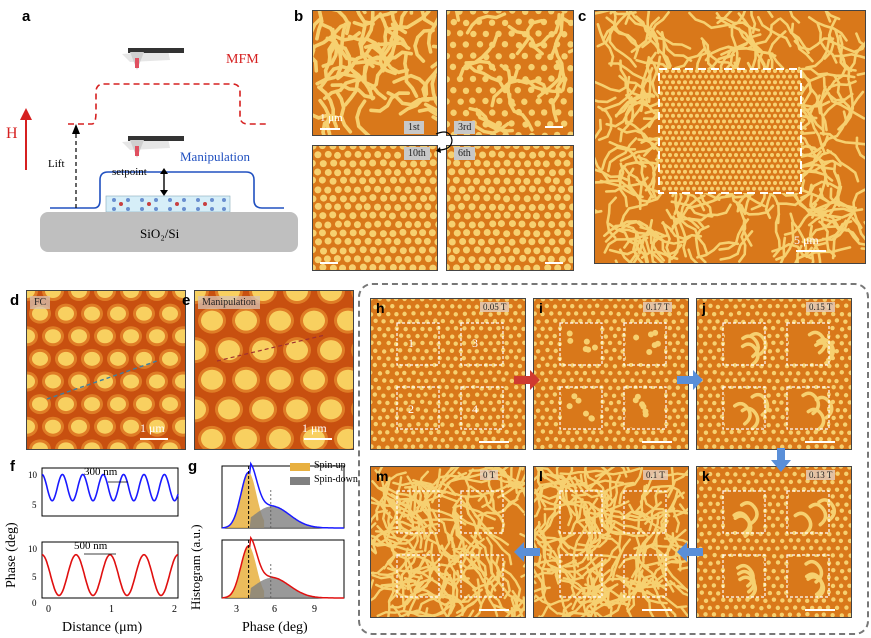 This screenshot has width=871, height=638. Describe the element at coordinates (821, 307) in the screenshot. I see `field-value-j: 0.15 T` at that location.